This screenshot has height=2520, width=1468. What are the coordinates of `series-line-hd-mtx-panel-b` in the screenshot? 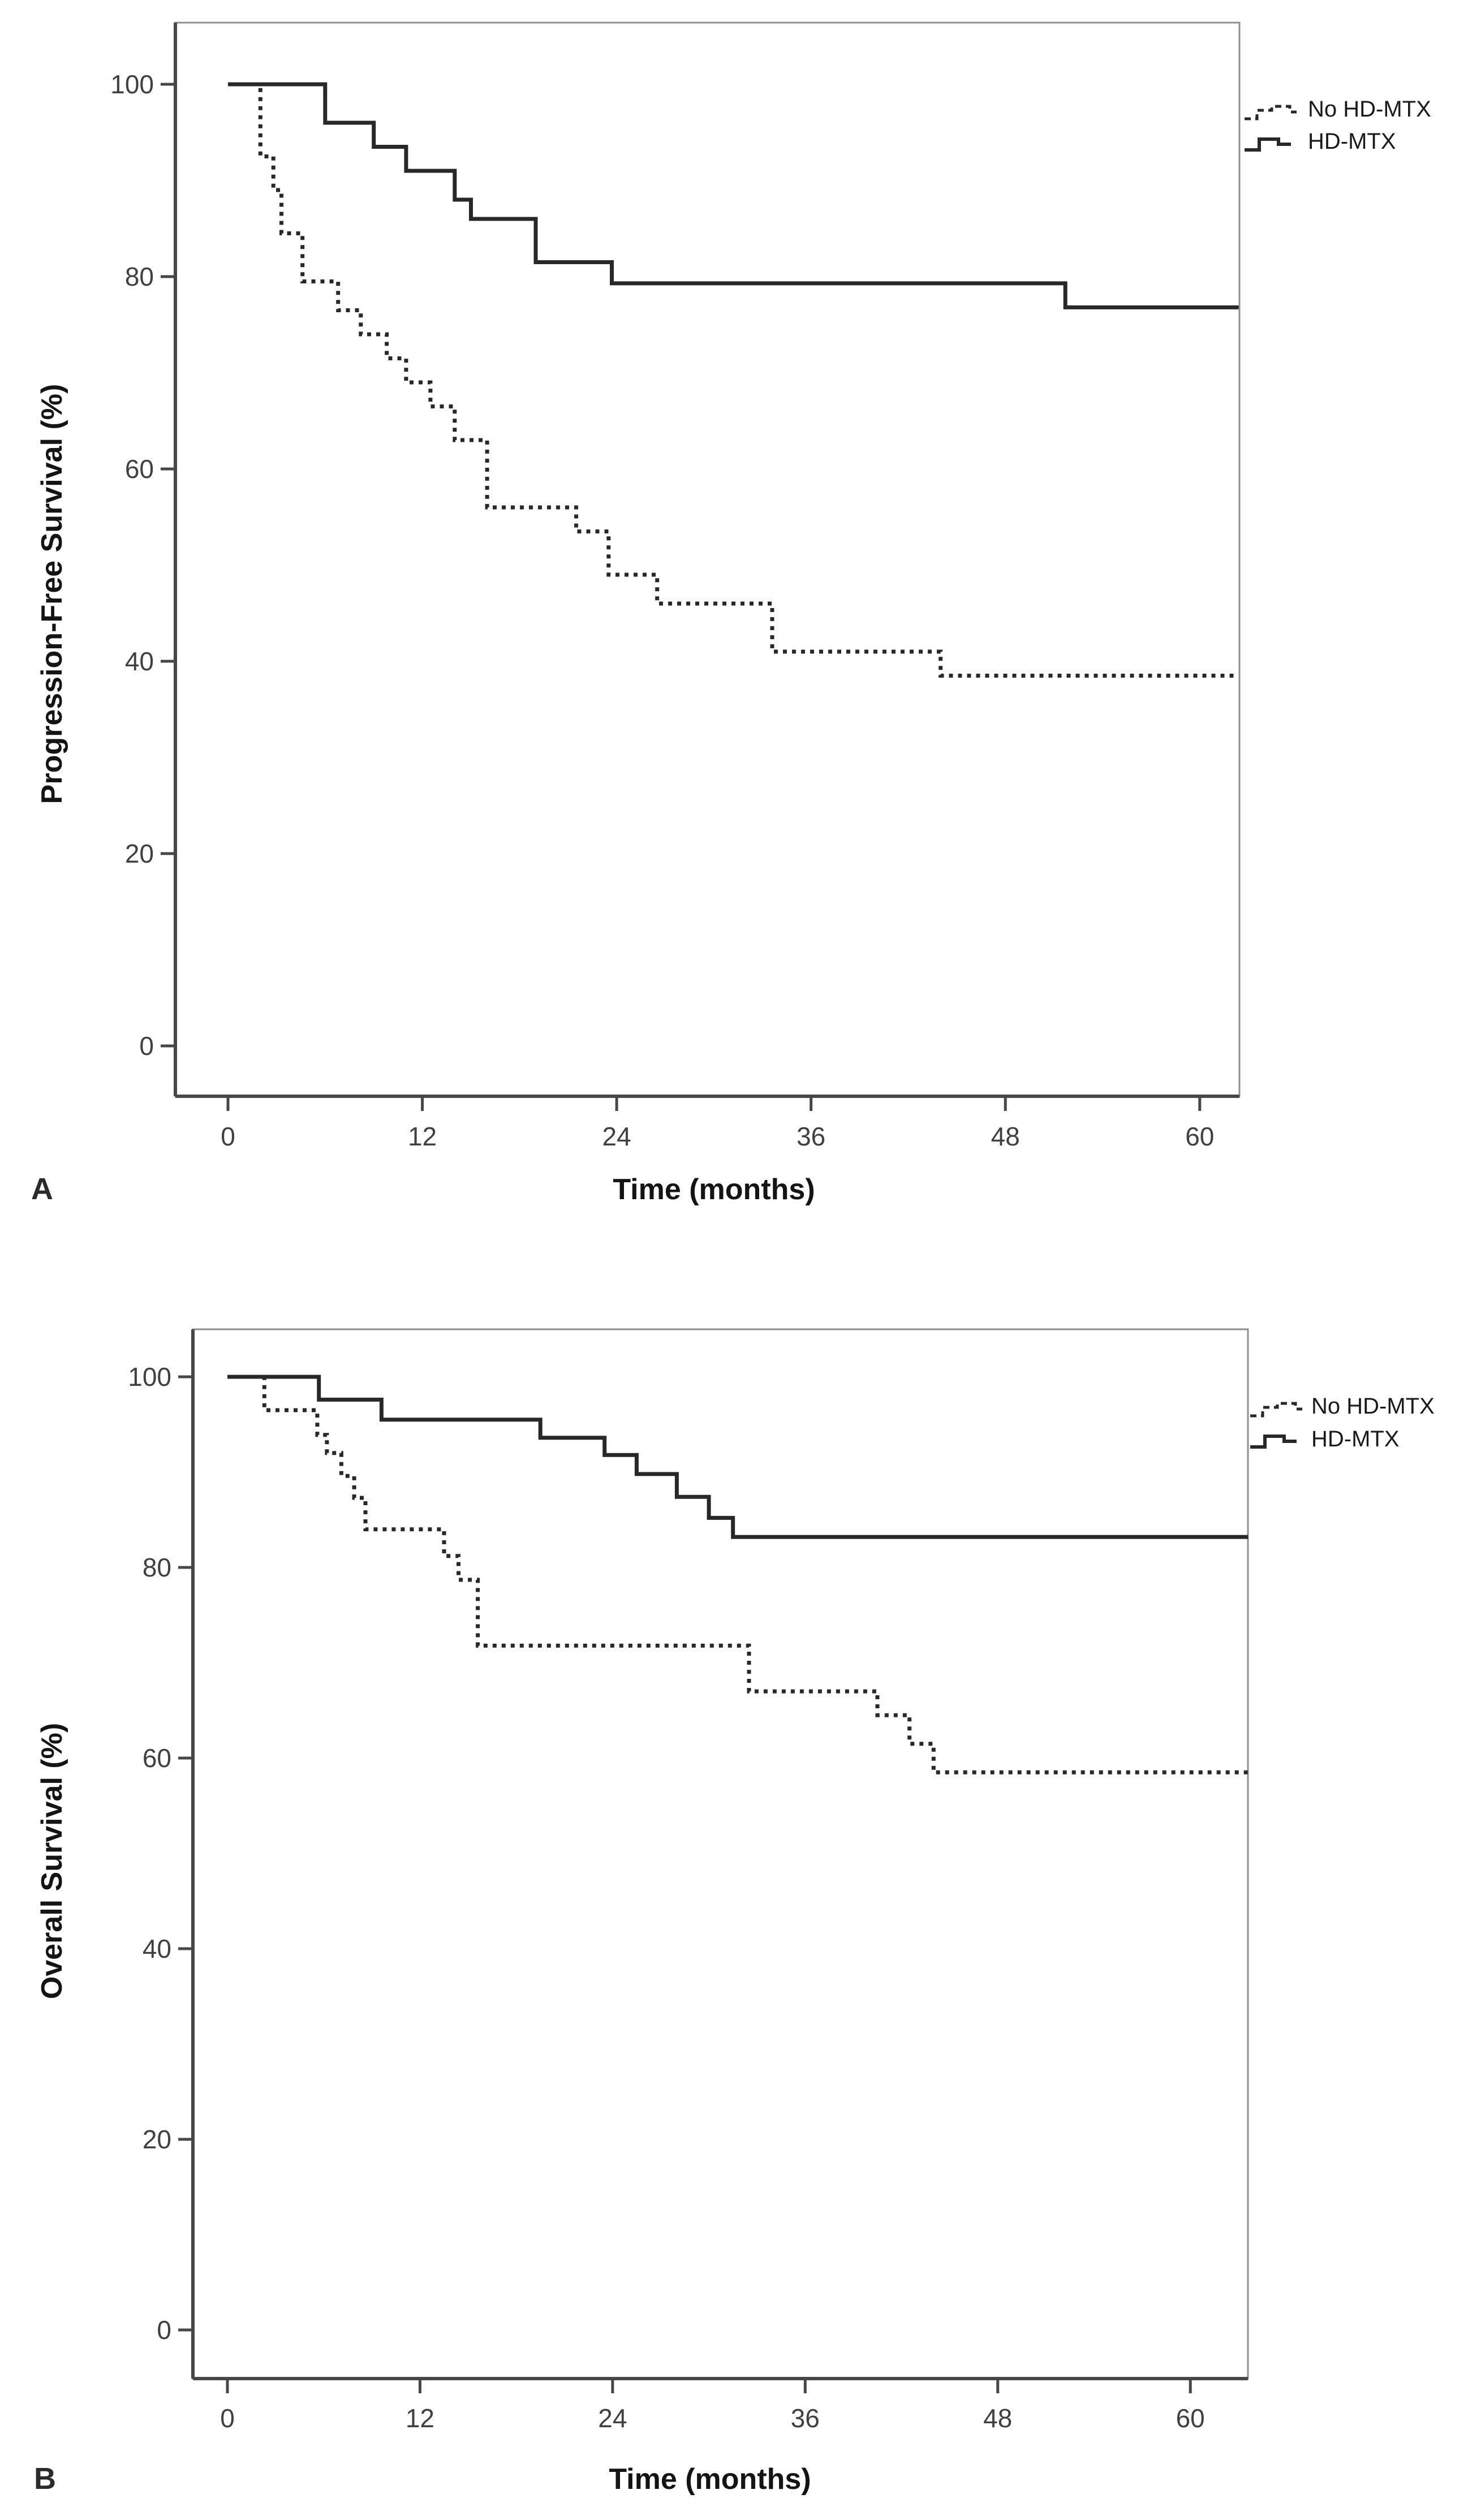 It's located at (738, 1457).